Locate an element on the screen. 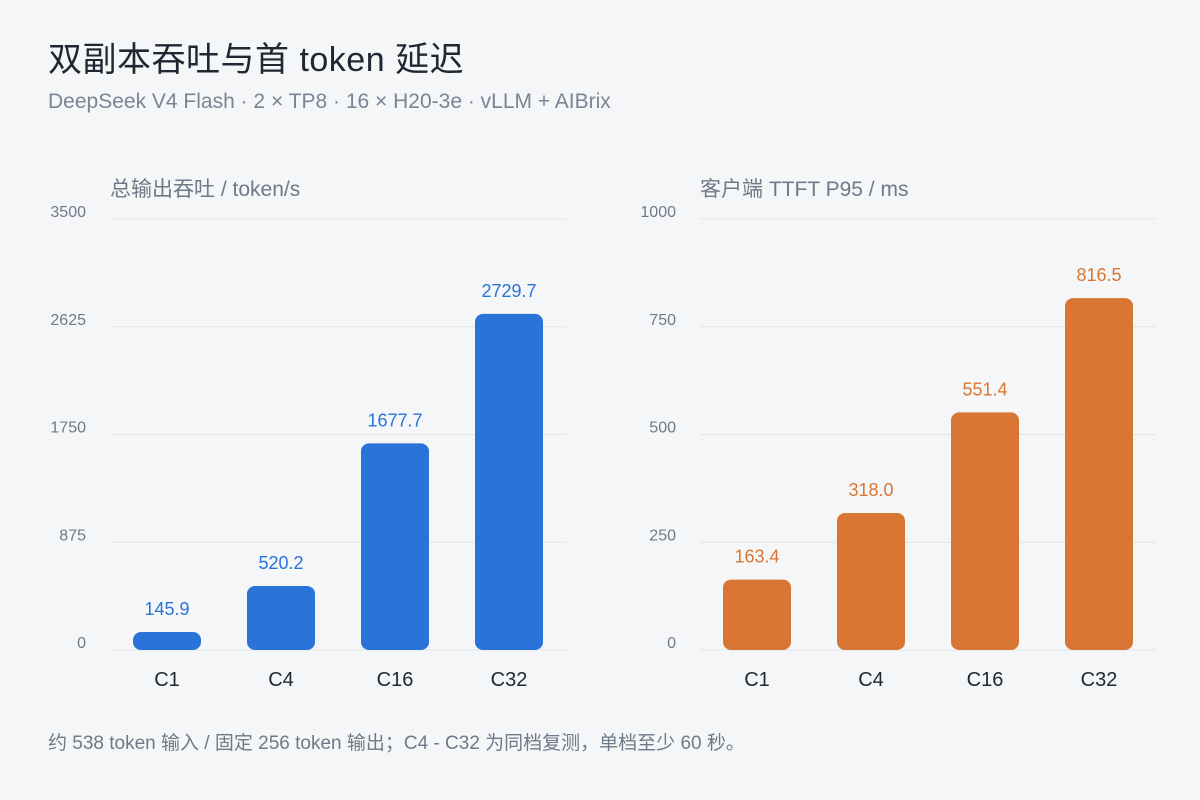  bar-value-label: 551.4 is located at coordinates (984, 389).